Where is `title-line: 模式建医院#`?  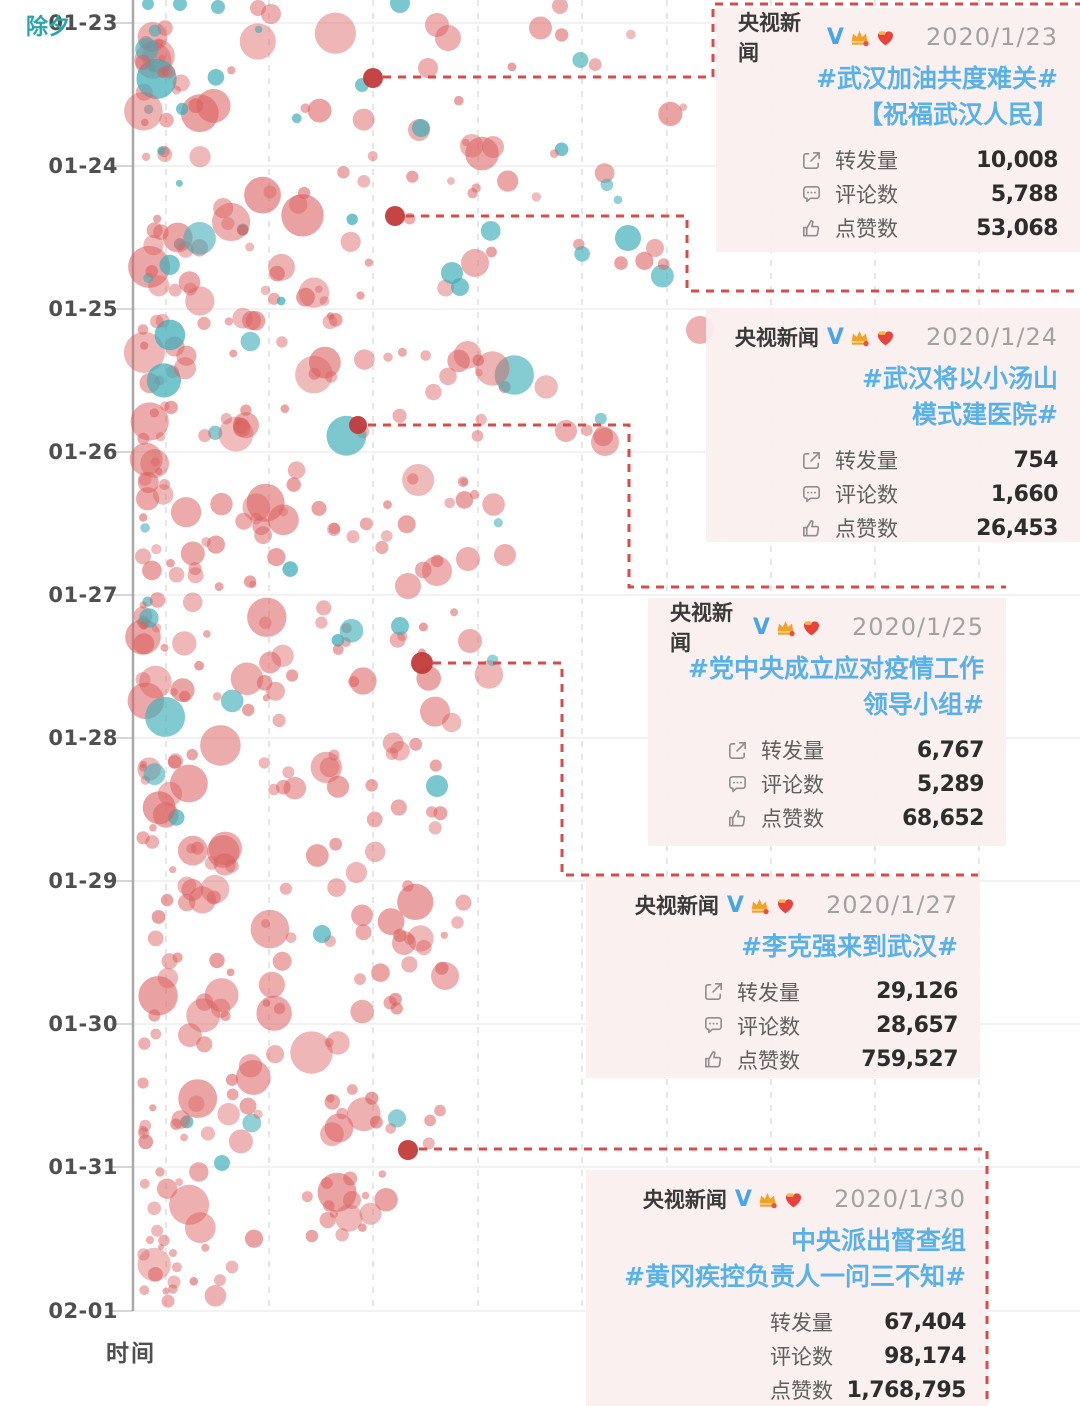
title-line: 模式建医院# is located at coordinates (985, 415).